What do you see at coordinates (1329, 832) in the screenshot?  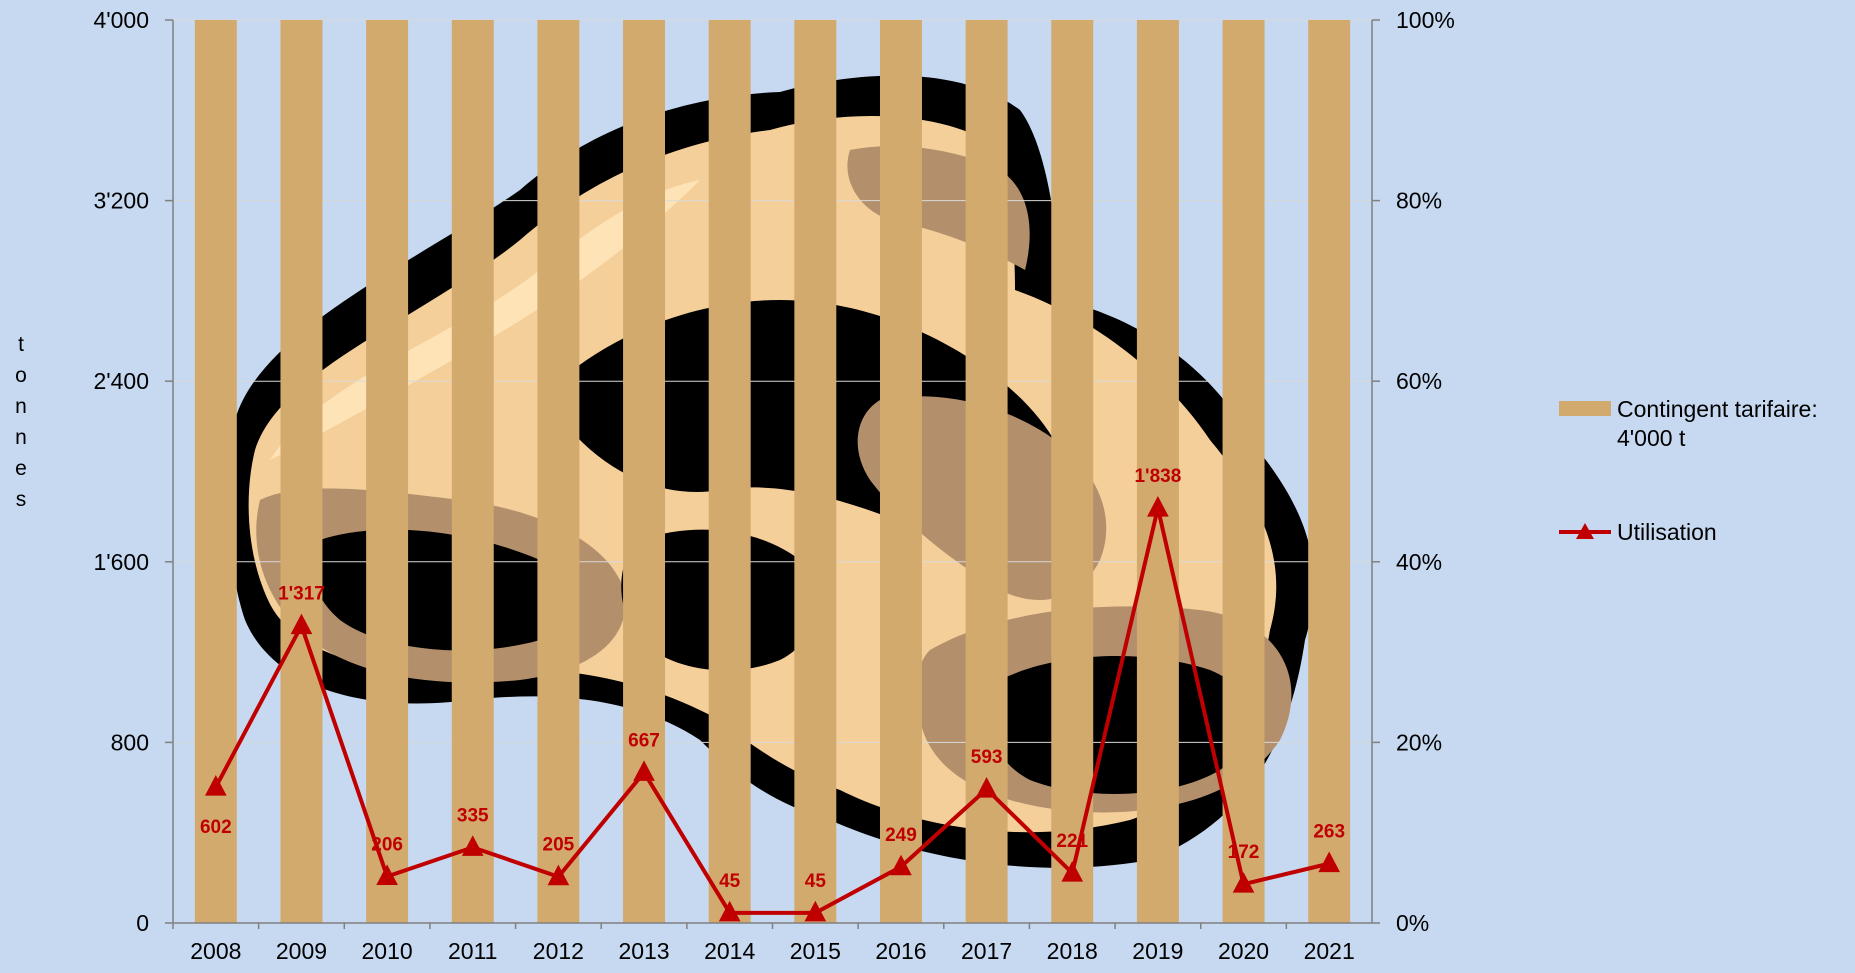 I see `utilisation-data-label: 263` at bounding box center [1329, 832].